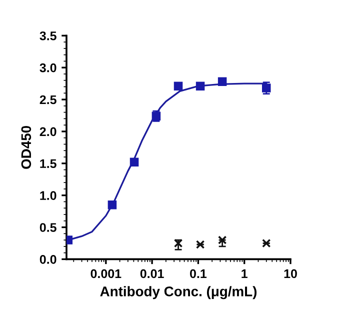 The height and width of the screenshot is (324, 350). What do you see at coordinates (106, 273) in the screenshot?
I see `x-tick-label: 0.001` at bounding box center [106, 273].